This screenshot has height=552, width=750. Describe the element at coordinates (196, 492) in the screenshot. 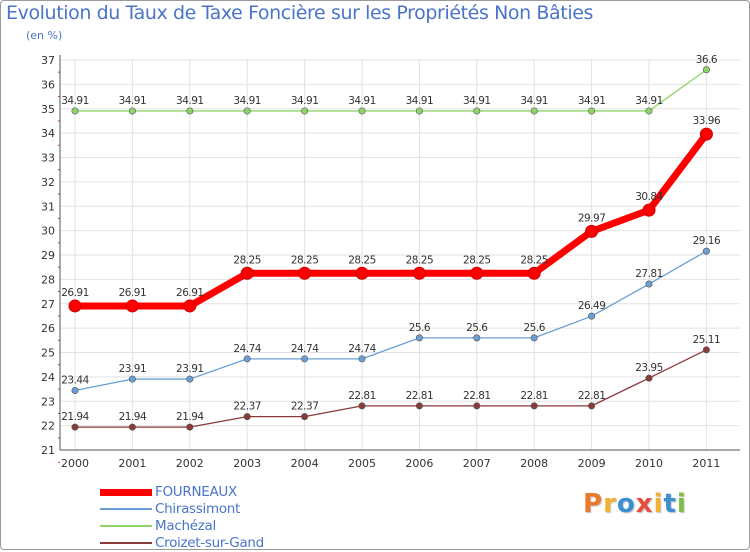

I see `legend-label: FOURNEAUX` at that location.